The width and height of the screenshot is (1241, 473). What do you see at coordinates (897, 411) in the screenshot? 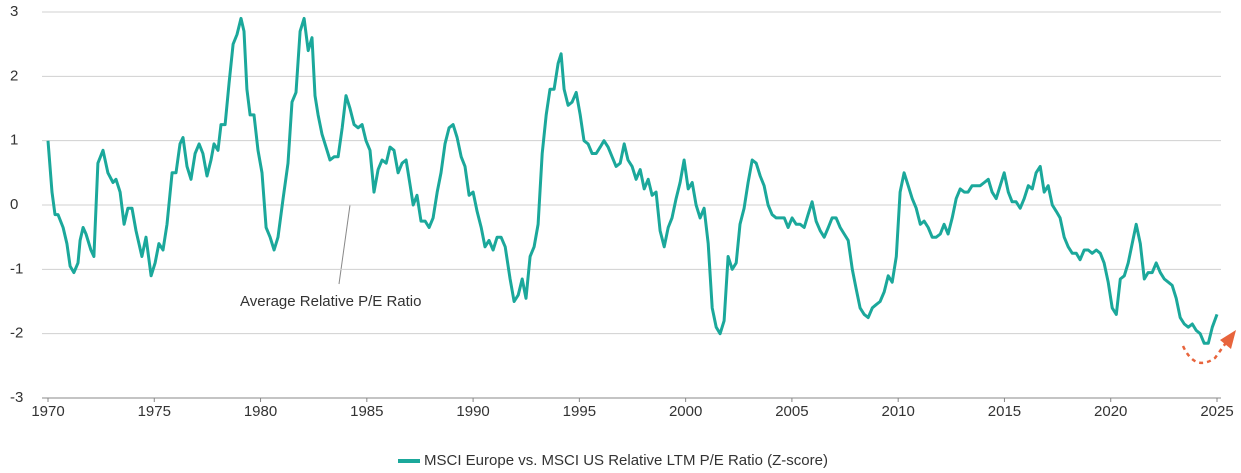
I see `x-tick-label: 2010` at bounding box center [897, 411].